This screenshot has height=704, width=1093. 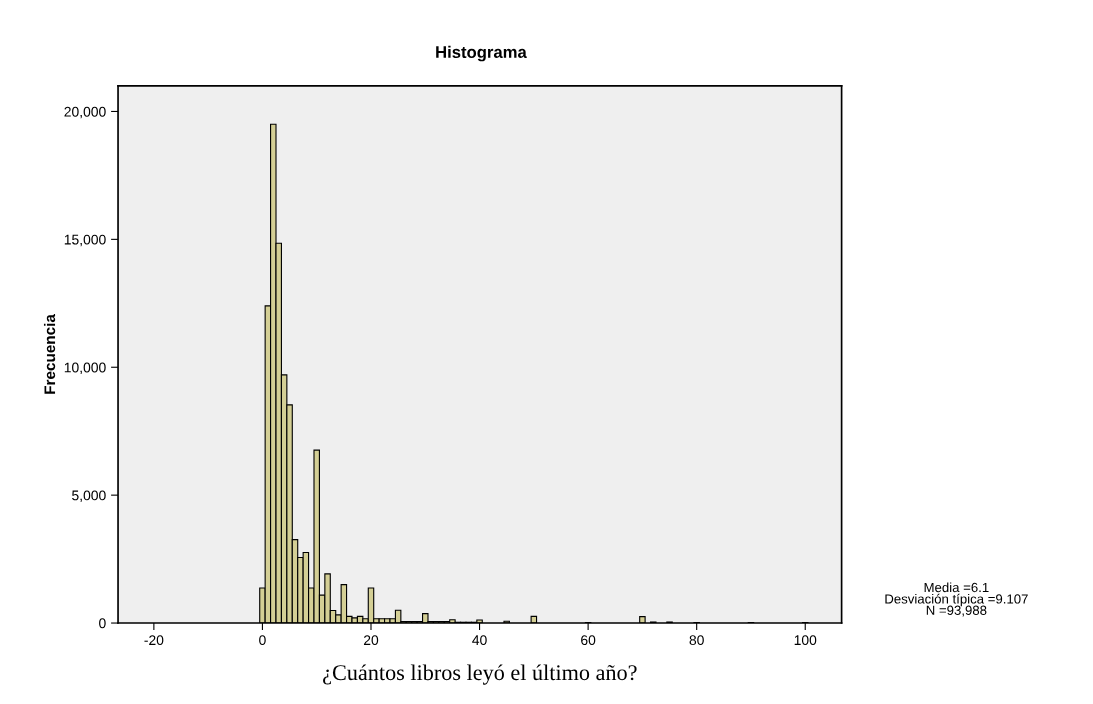 What do you see at coordinates (85, 240) in the screenshot?
I see `y-tick-label: 15,000` at bounding box center [85, 240].